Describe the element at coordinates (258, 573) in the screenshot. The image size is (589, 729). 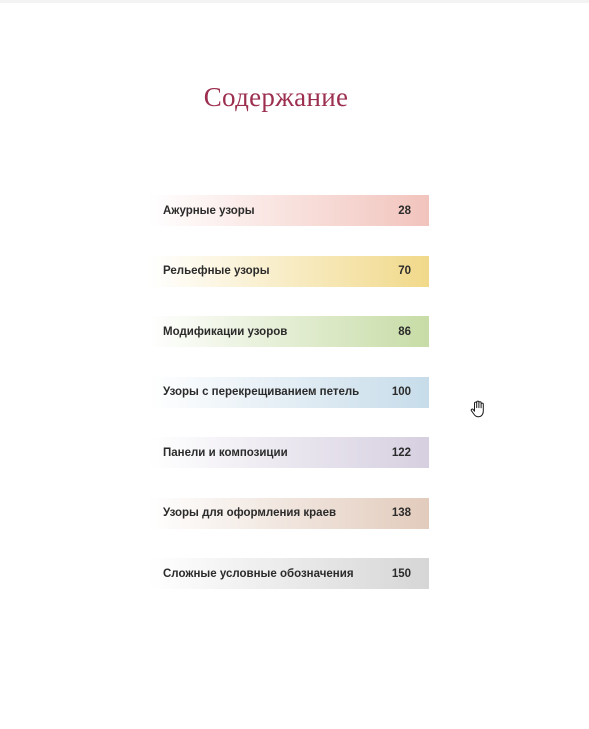
I see `toc-entry-label: Сложные условные обозначения` at that location.